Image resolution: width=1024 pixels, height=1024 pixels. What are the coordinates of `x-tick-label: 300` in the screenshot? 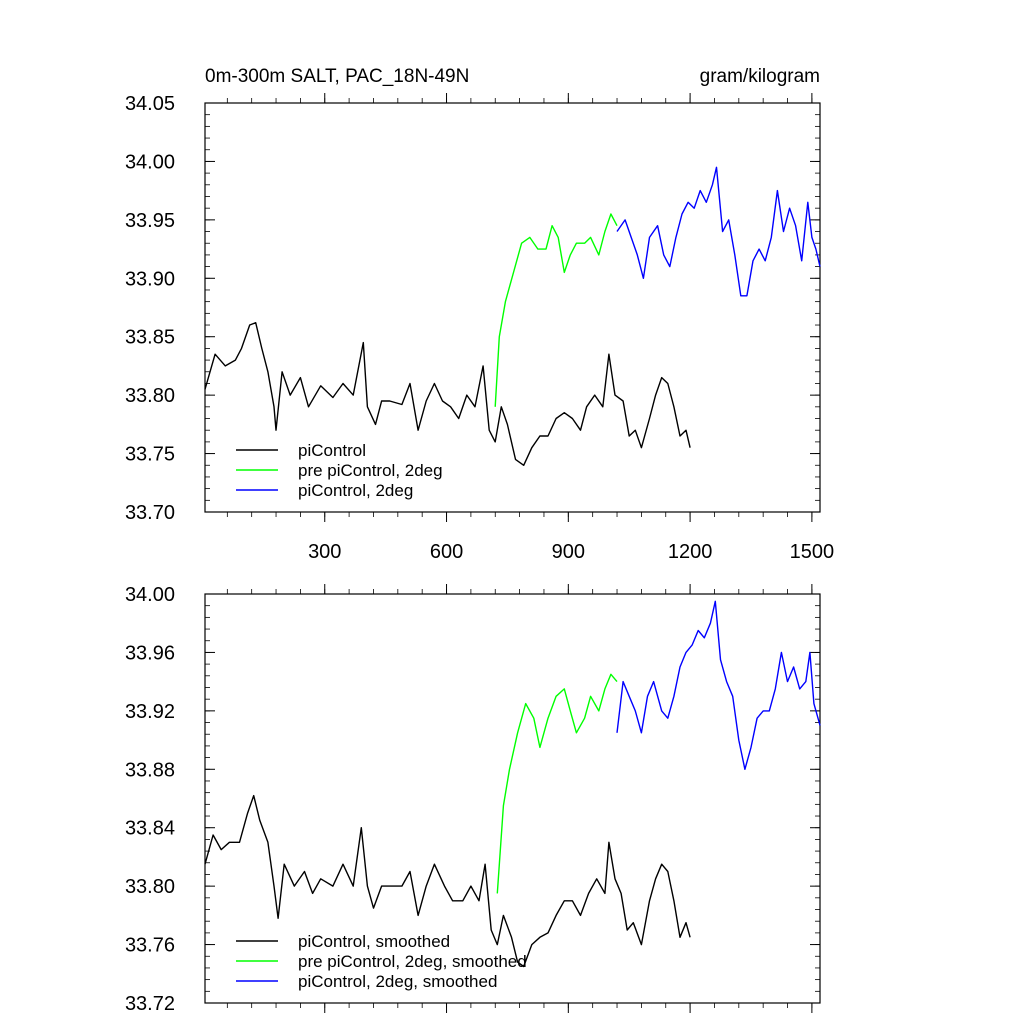 It's located at (324, 552).